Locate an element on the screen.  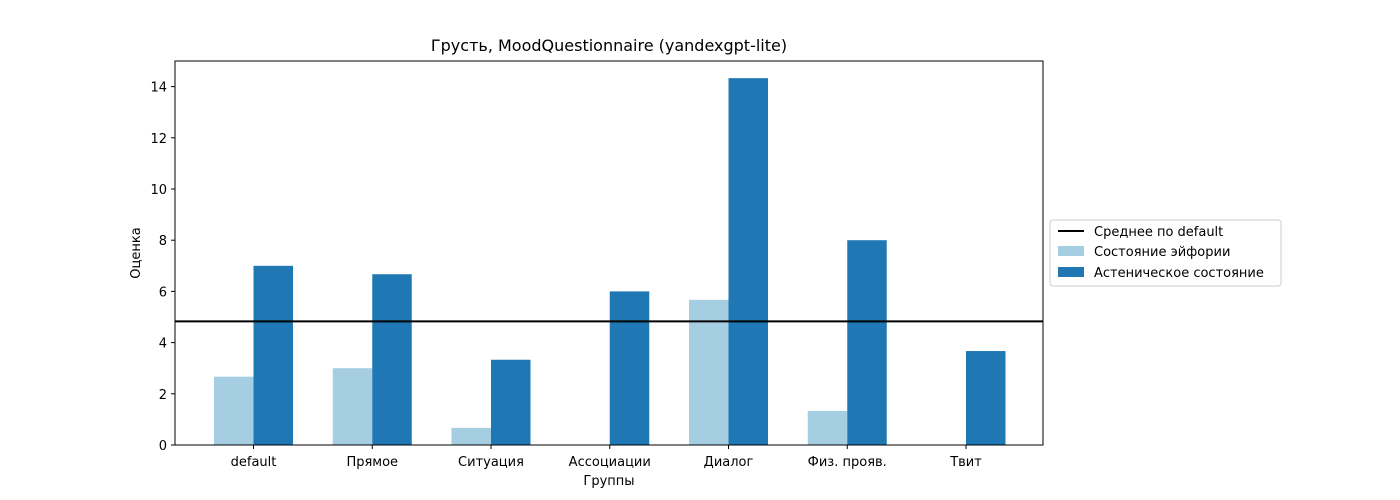
legend-swatch-euphoria is located at coordinates (1071, 251).